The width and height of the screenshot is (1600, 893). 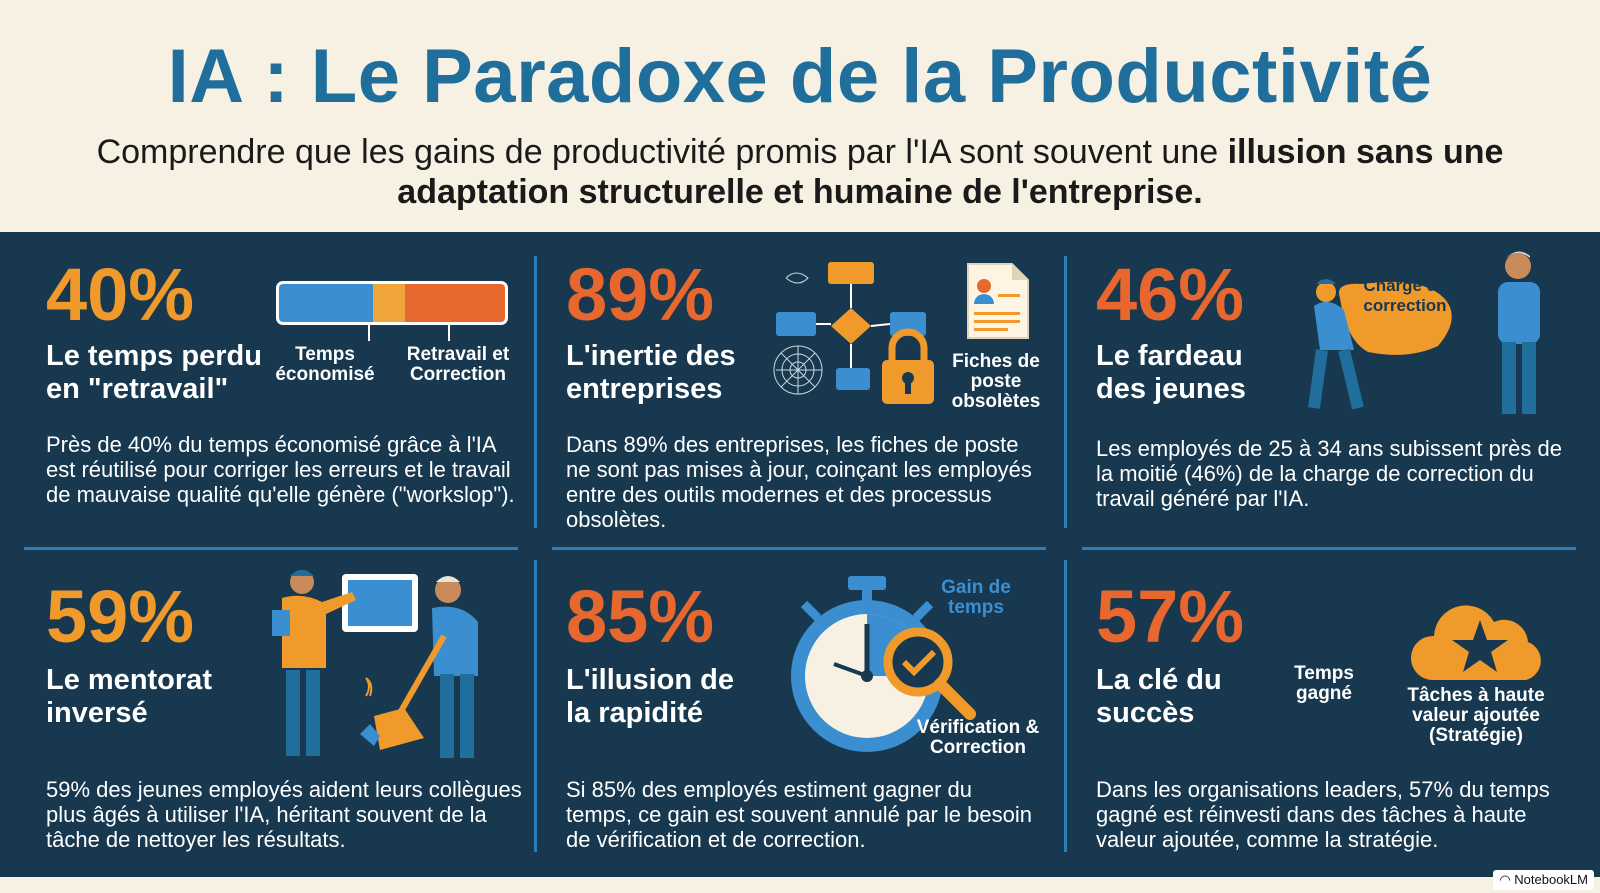 I want to click on rework-label: Retravail et Correction, so click(x=458, y=364).